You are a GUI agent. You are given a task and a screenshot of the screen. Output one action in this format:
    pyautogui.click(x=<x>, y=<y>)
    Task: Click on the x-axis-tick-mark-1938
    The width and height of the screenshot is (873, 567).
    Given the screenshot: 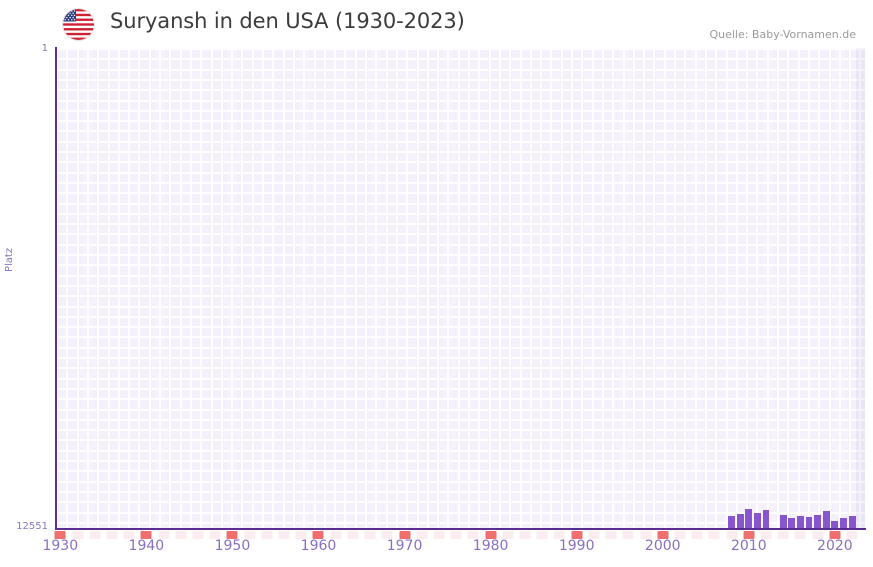 What is the action you would take?
    pyautogui.click(x=129, y=535)
    